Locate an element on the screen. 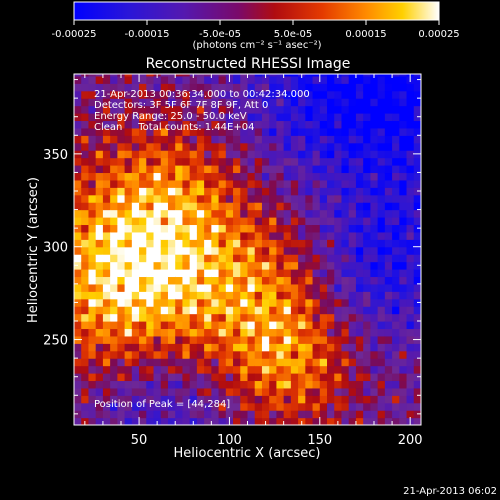  annotation-detectors: Detectors: 3F 5F 6F 7F 8F 9F, Att 0 is located at coordinates (181, 105).